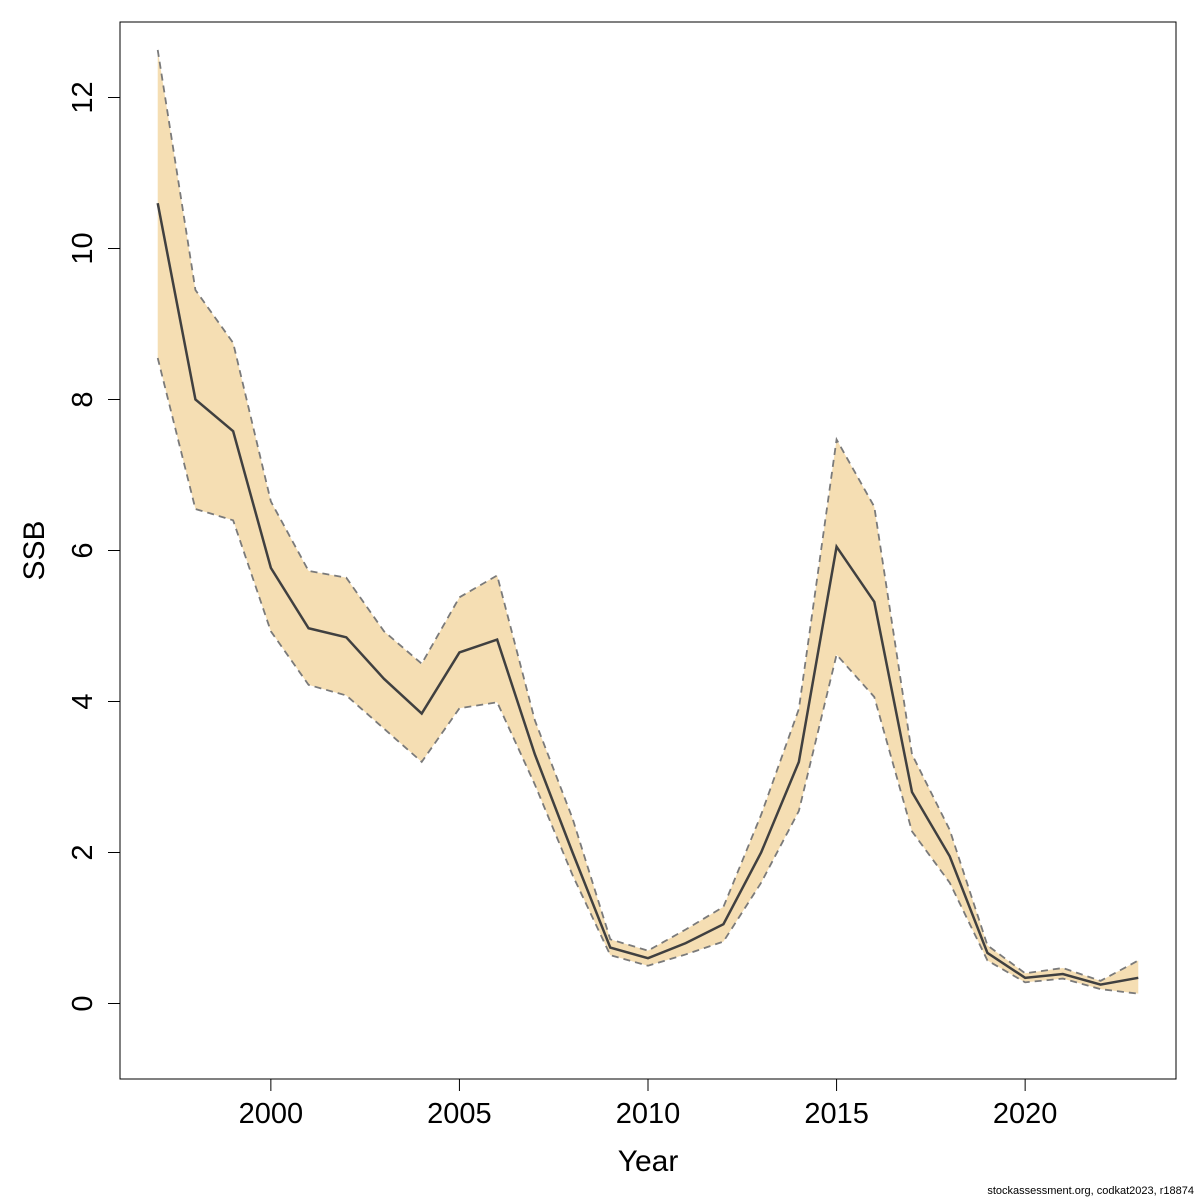  What do you see at coordinates (1090, 1191) in the screenshot?
I see `footer-credit: stockassessment.org, codkat2023, r18874` at bounding box center [1090, 1191].